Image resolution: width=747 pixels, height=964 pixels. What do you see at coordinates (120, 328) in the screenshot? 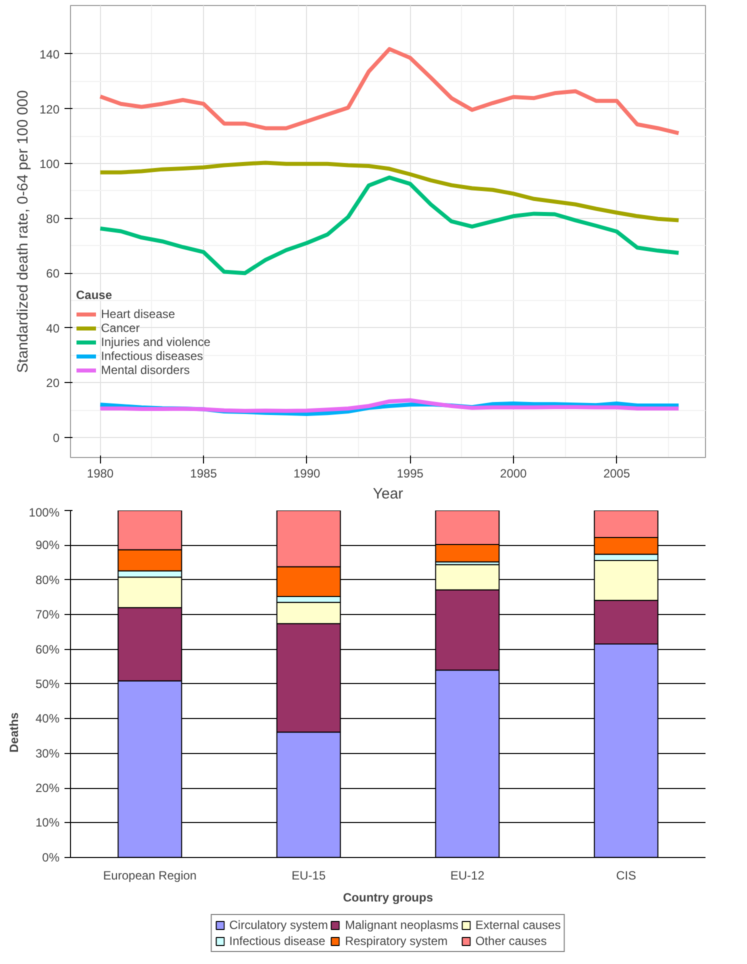
I see `legend-label: Cancer` at bounding box center [120, 328].